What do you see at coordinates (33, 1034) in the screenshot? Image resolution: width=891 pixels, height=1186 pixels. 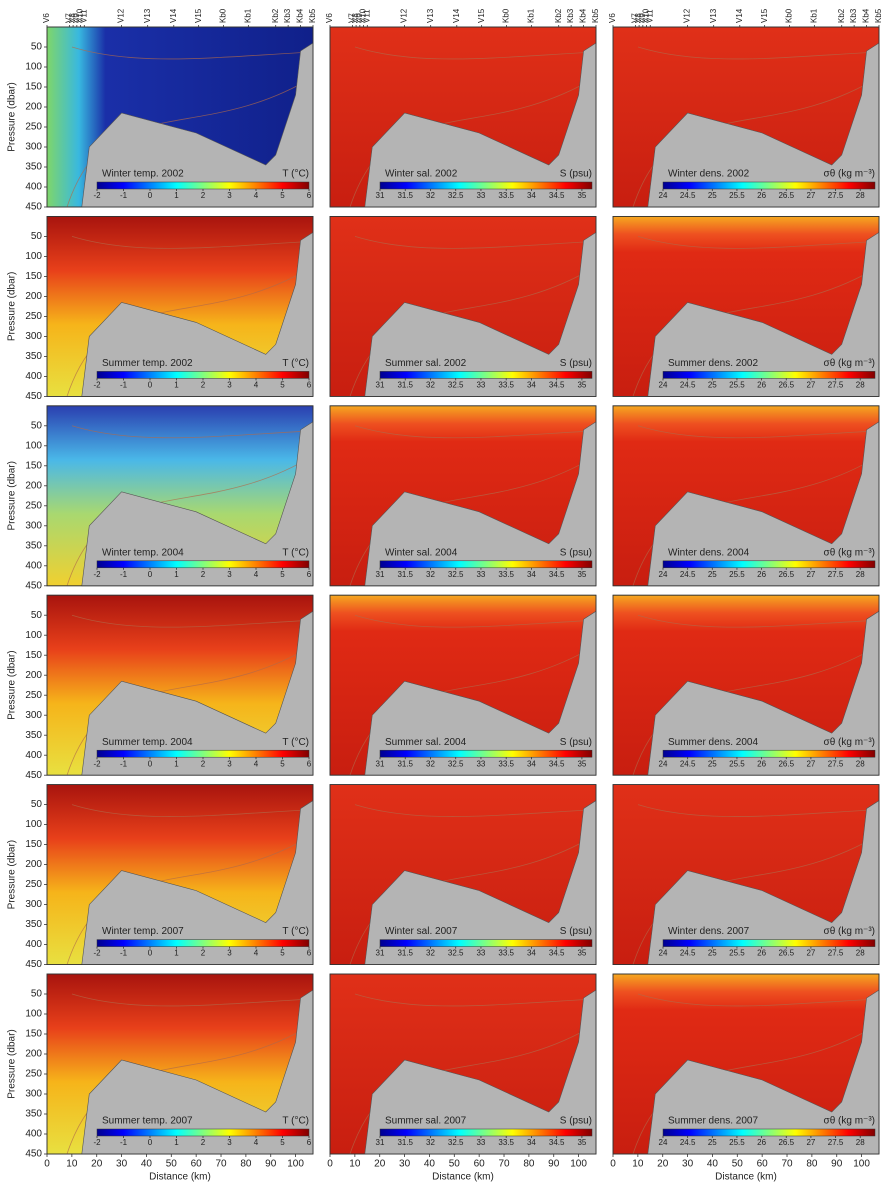 I see `y-tick-label: 150` at bounding box center [33, 1034].